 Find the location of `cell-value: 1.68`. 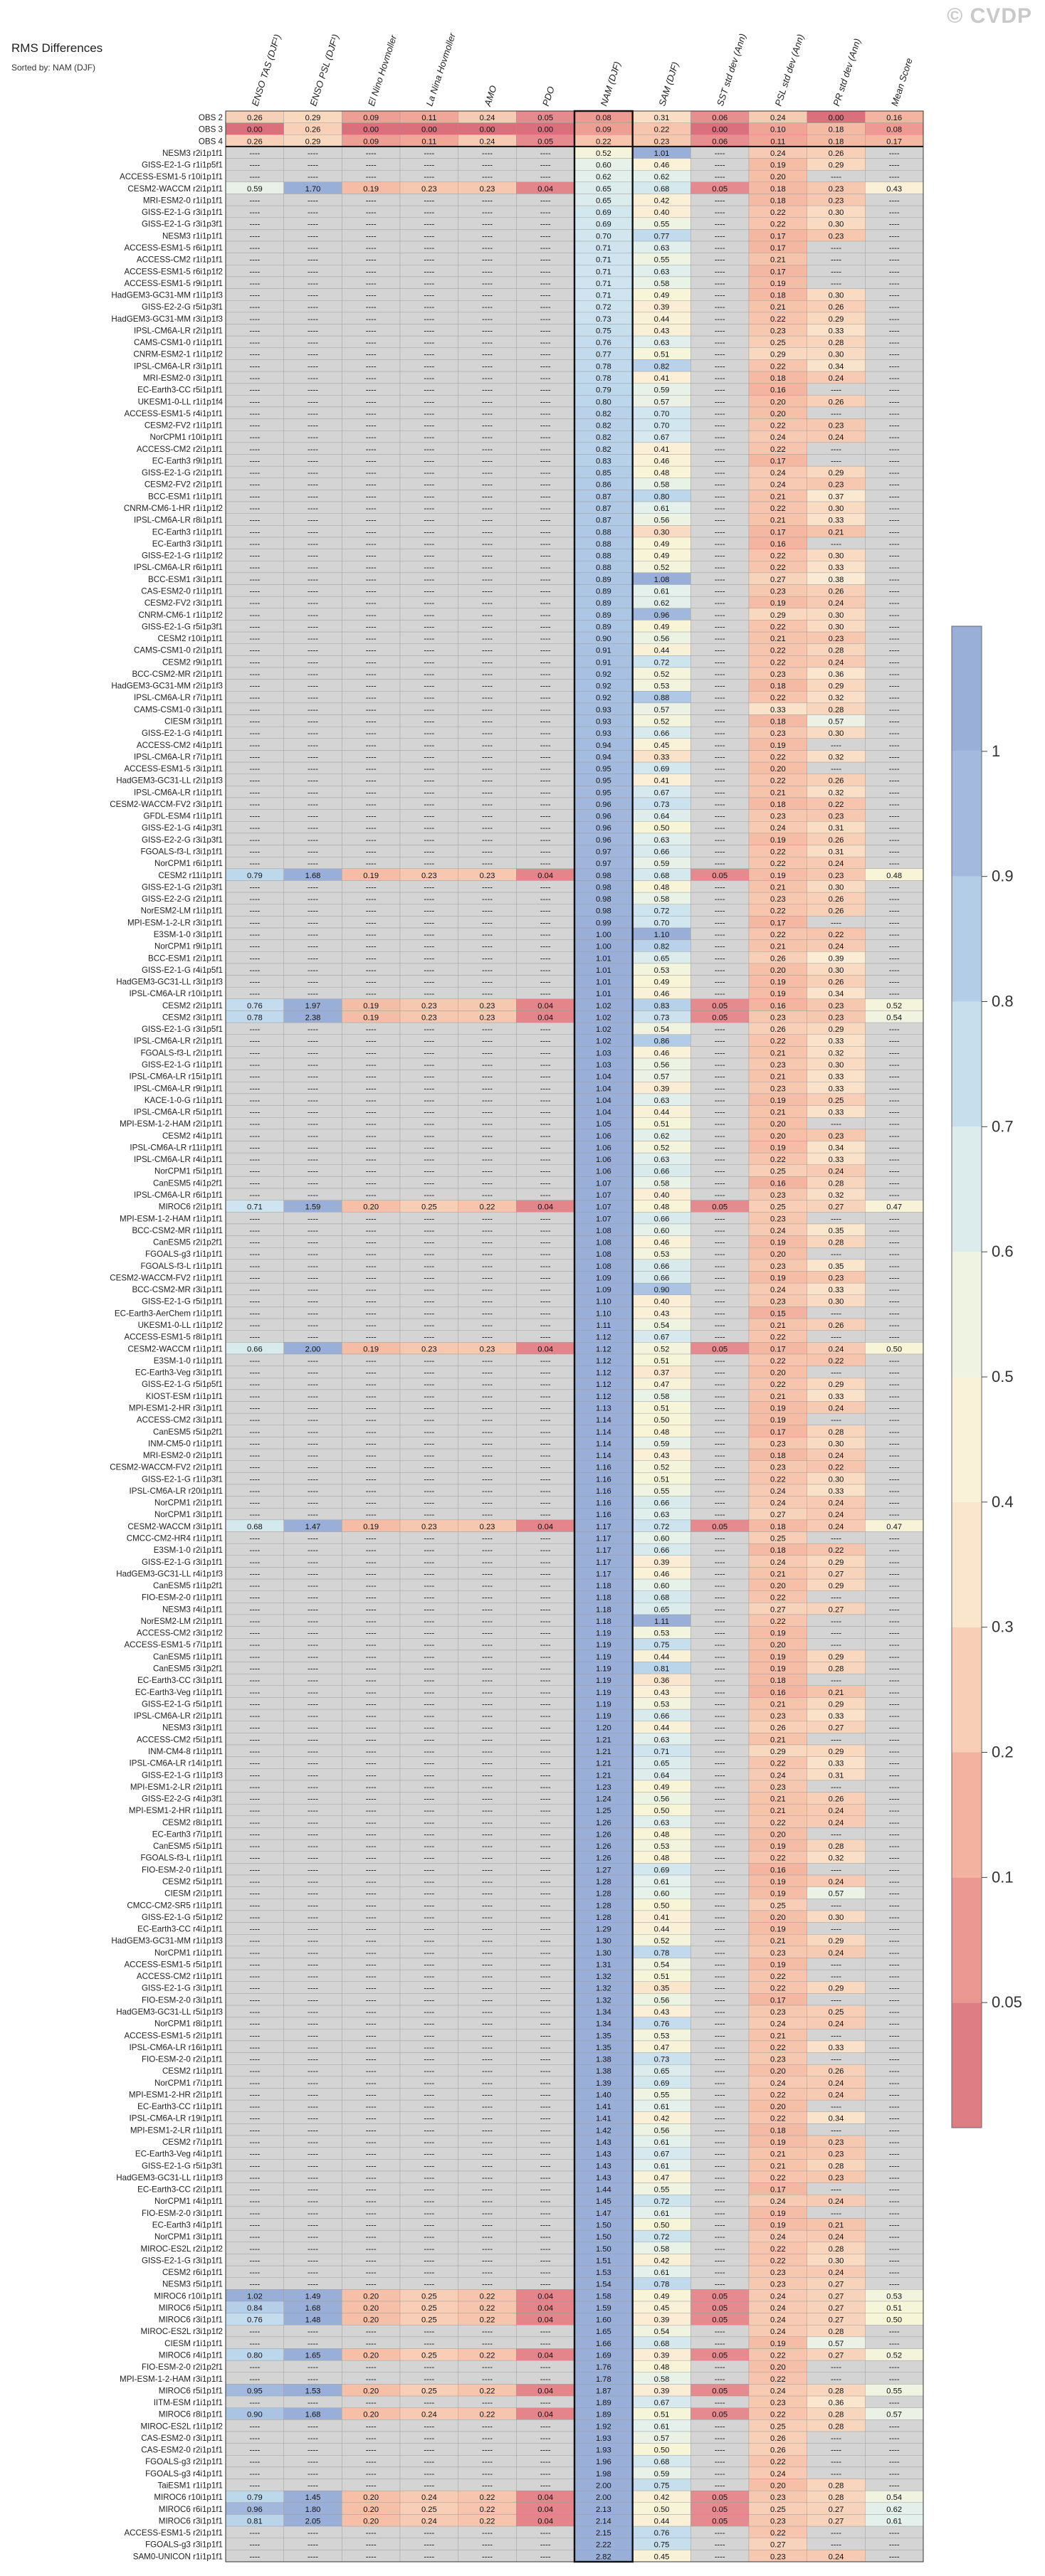

cell-value: 1.68 is located at coordinates (313, 876).